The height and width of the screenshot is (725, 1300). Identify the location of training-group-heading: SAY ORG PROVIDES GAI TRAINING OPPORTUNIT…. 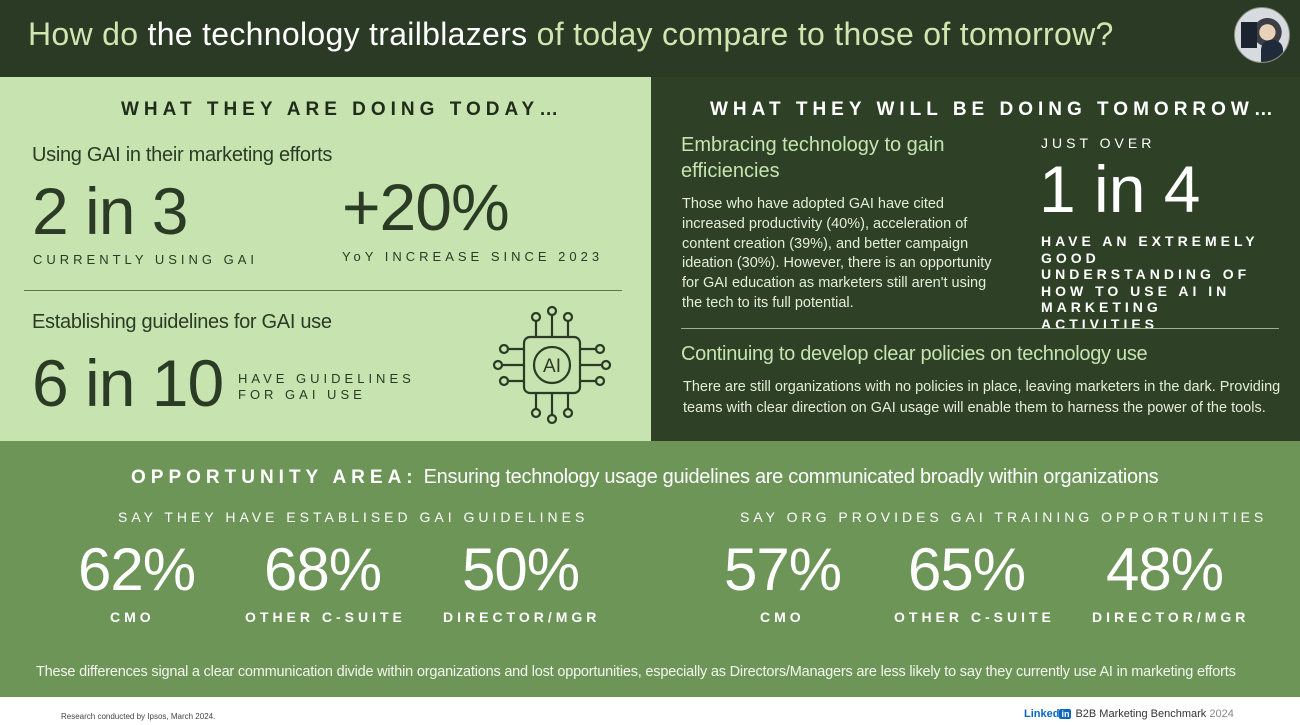
(1004, 517).